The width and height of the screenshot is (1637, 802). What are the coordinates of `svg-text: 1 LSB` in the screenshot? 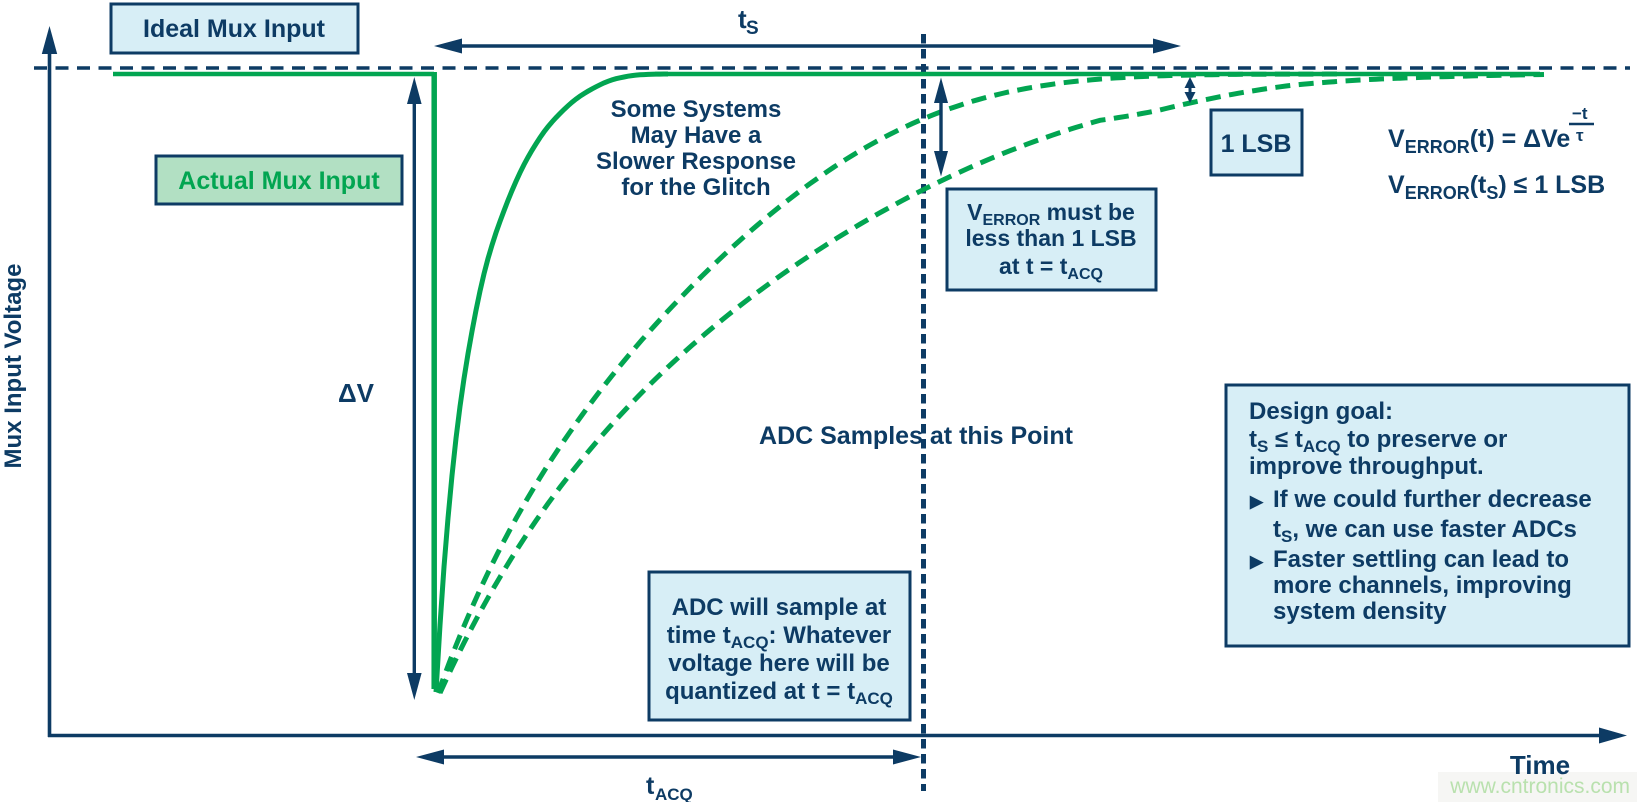 It's located at (1256, 144).